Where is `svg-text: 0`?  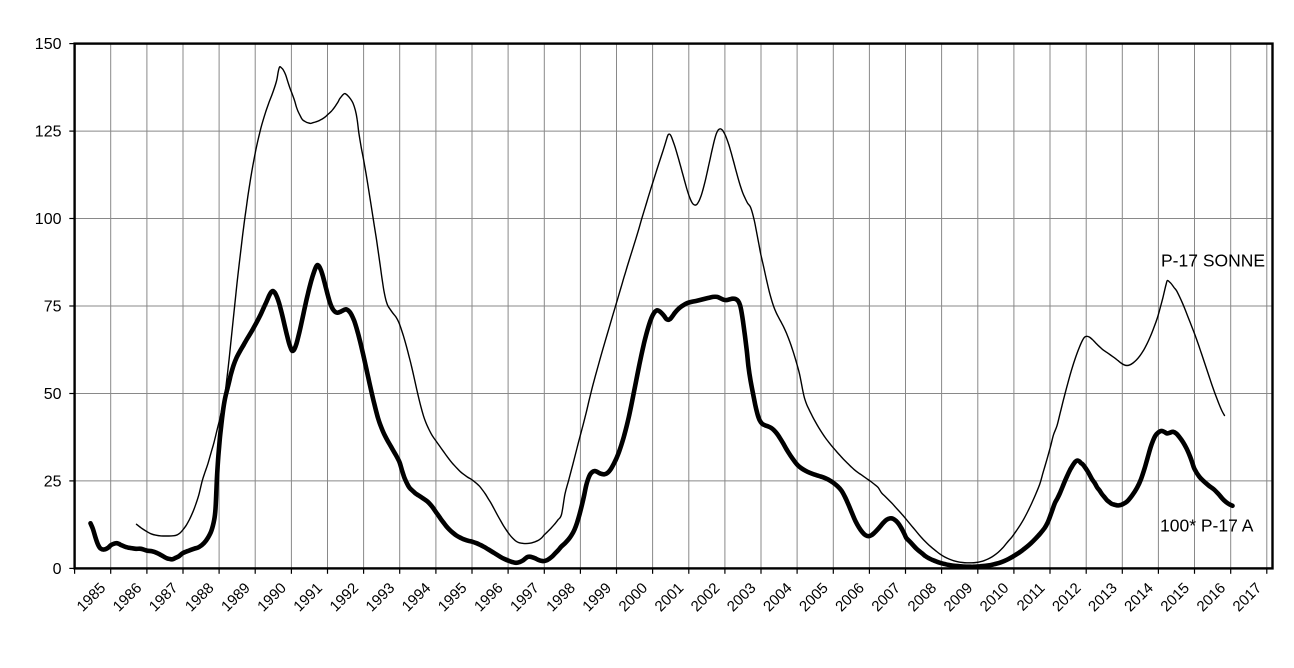
svg-text: 0 is located at coordinates (57, 569).